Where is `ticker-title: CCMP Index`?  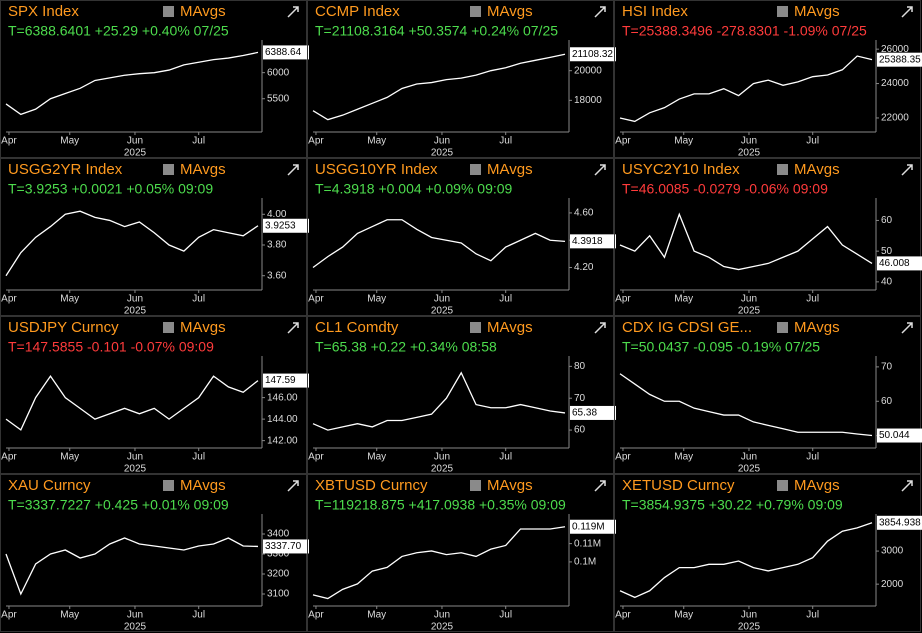
ticker-title: CCMP Index is located at coordinates (357, 11).